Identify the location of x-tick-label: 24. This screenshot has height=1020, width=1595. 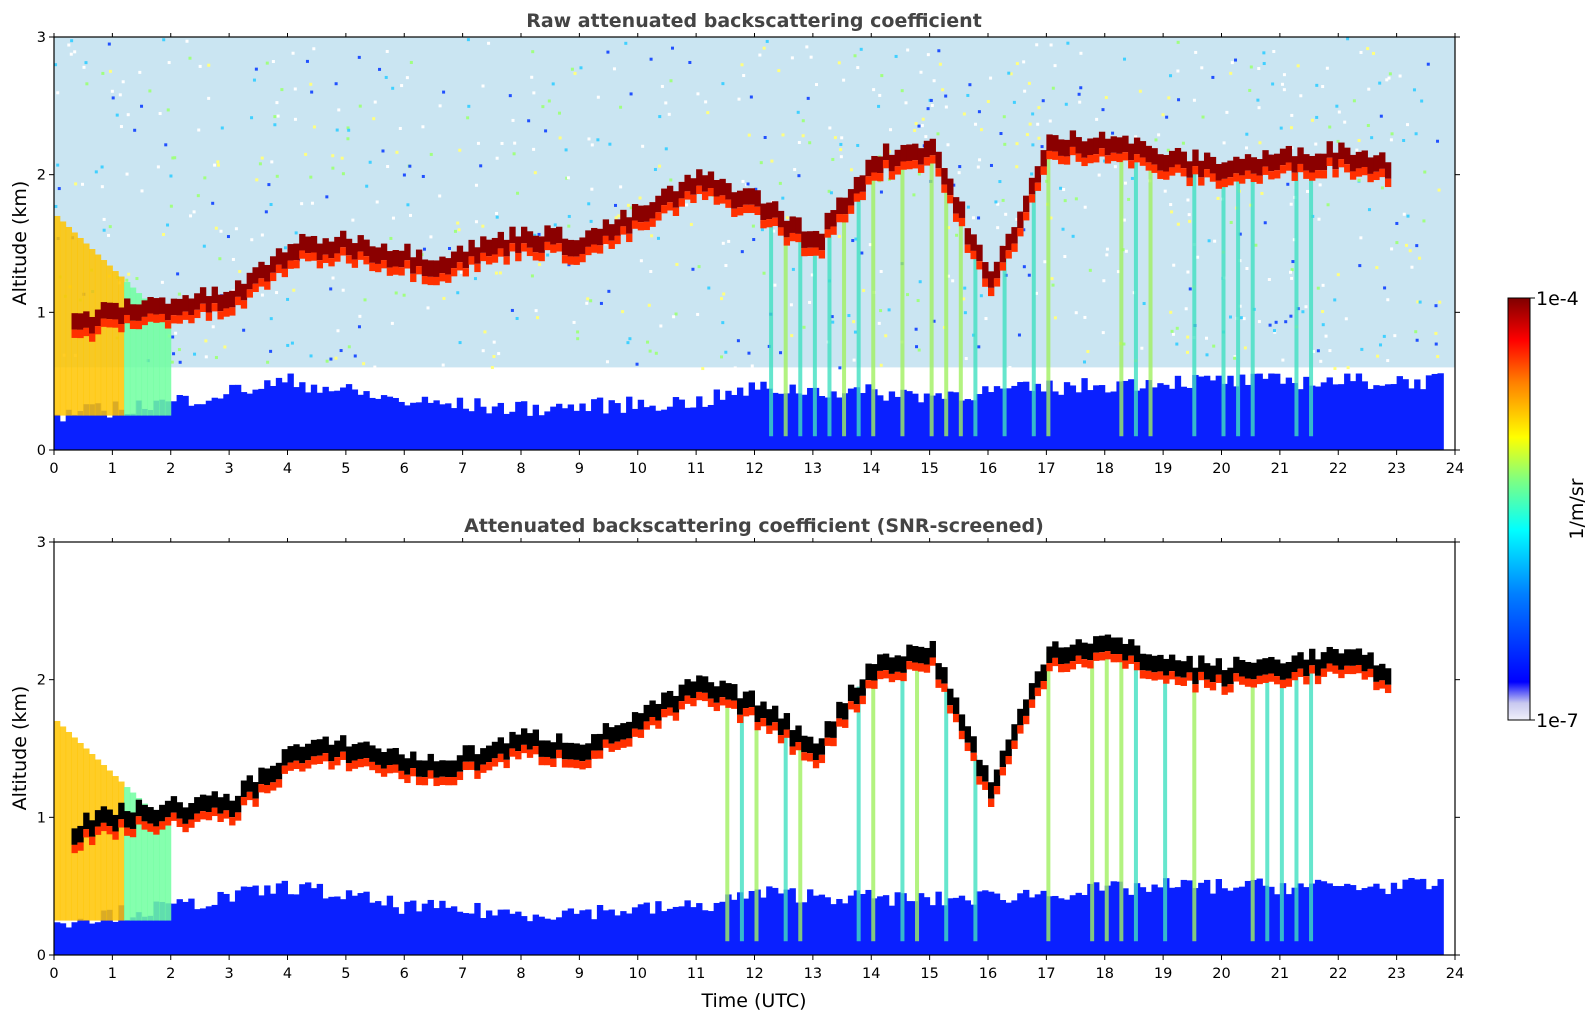
(1455, 469).